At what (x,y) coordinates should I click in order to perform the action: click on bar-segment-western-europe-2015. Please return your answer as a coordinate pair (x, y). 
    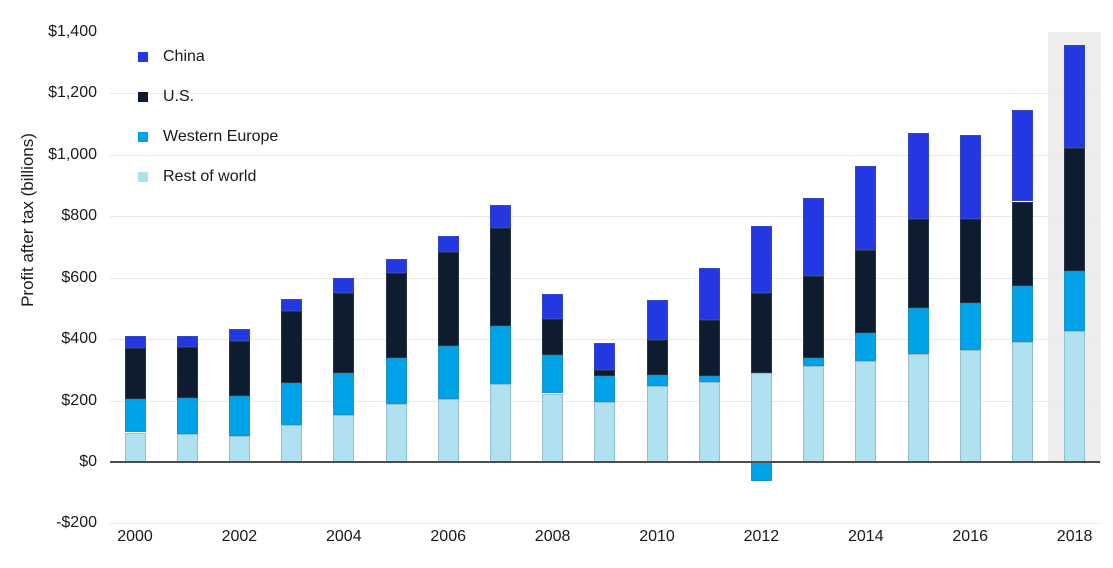
    Looking at the image, I should click on (918, 331).